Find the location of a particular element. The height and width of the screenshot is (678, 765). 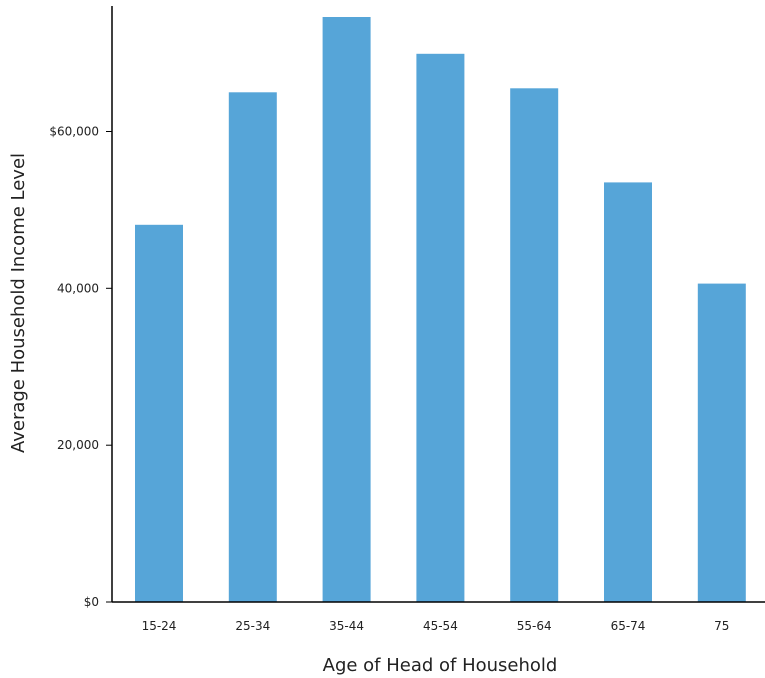

x-axis-title: Age of Head of Household is located at coordinates (440, 665).